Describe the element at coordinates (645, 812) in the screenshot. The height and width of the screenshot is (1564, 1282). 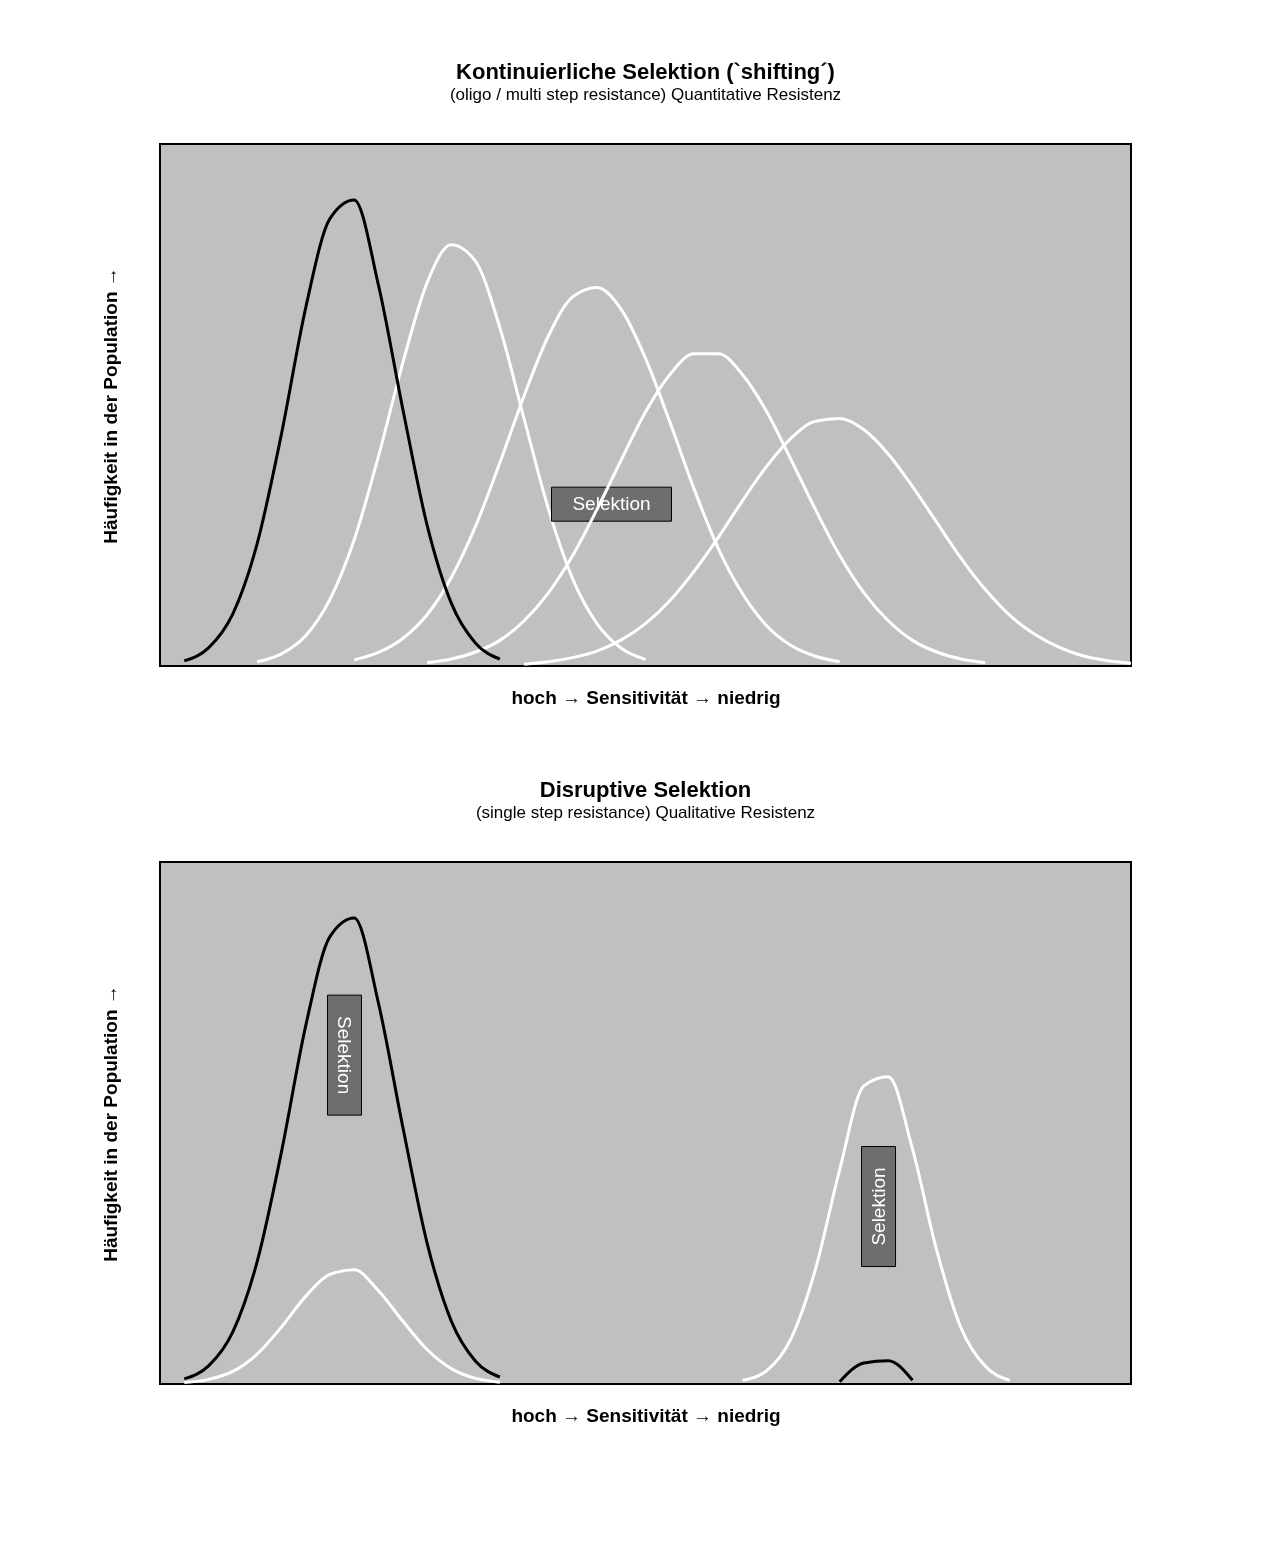
I see `chart-subtitle: (single step resistance) Qualitative Resistenz` at that location.